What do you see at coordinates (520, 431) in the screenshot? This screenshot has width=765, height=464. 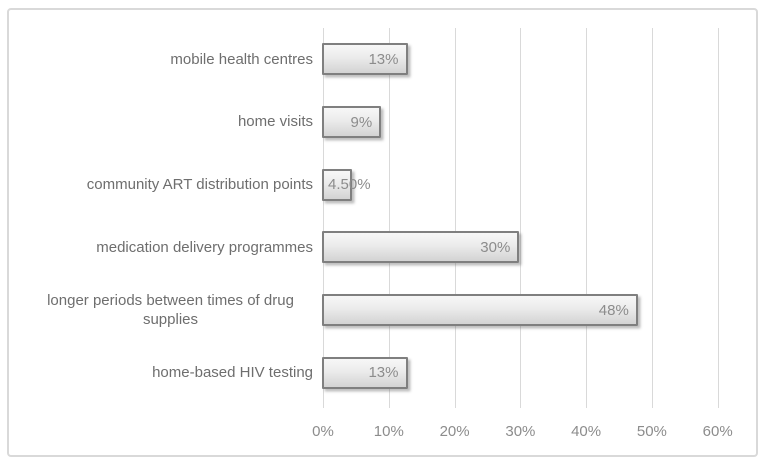 I see `x-axis-tick-label: 30%` at bounding box center [520, 431].